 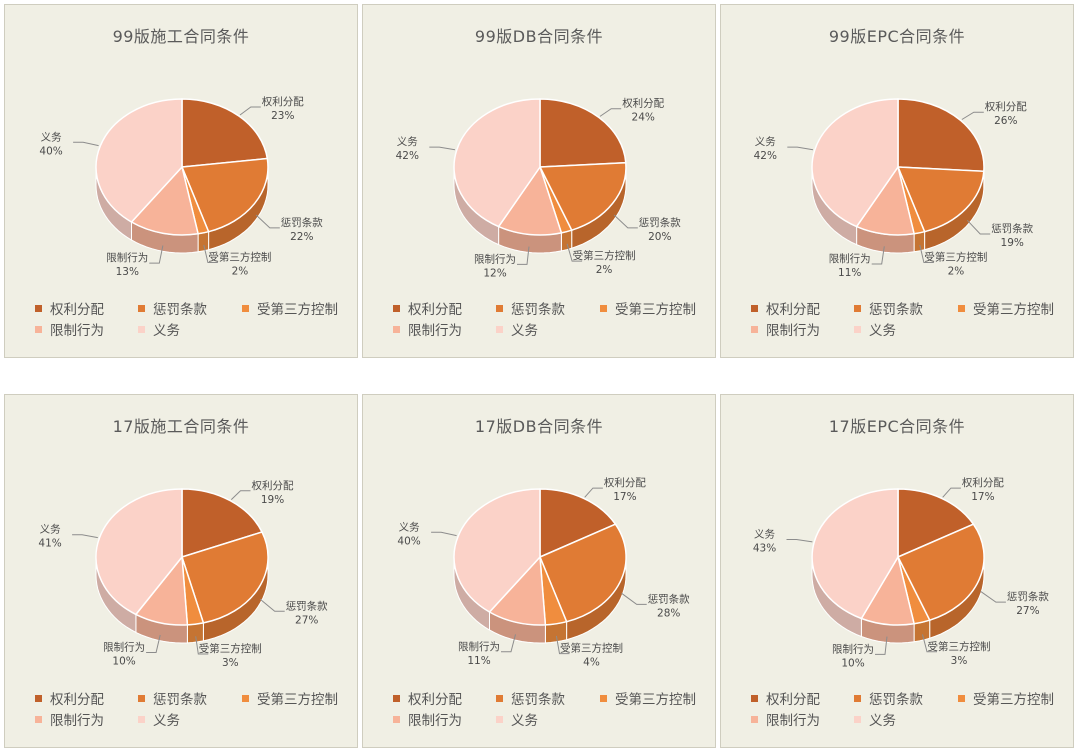 I want to click on pie-chart: 权利分配 24% 惩罚条款 20% 受第三方控制 2% 限制行为 12% 义务 42%, so click(x=539, y=188).